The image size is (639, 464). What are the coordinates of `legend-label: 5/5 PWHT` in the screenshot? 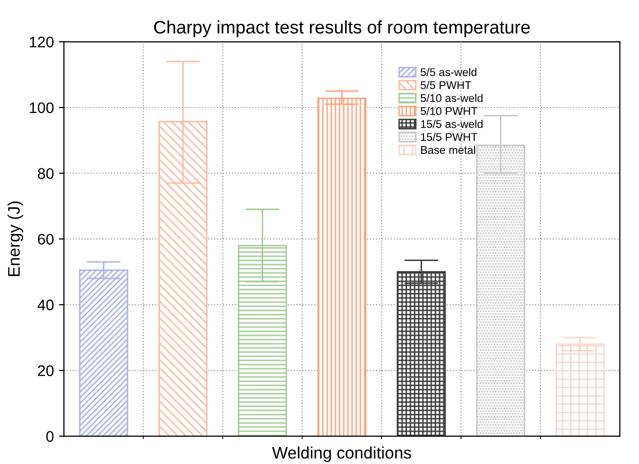 It's located at (446, 85).